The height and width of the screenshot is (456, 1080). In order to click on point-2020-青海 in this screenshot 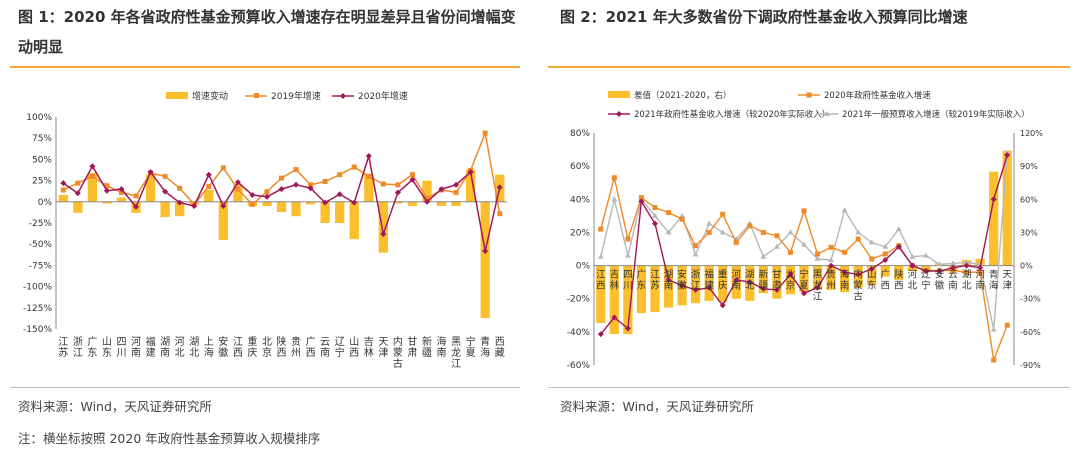, I will do `click(485, 251)`.